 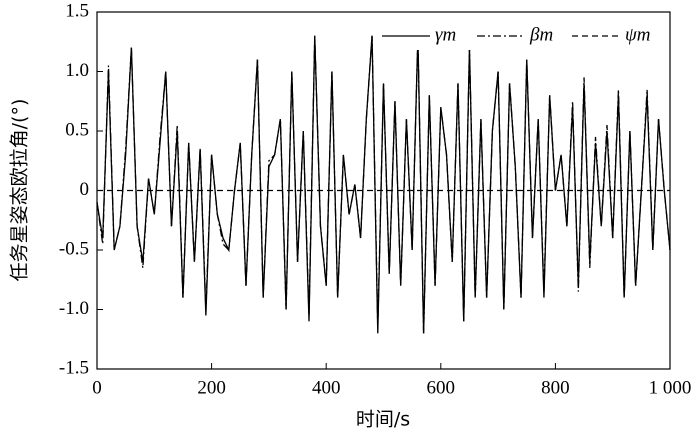 I want to click on x-tick-label: 800, so click(x=555, y=387).